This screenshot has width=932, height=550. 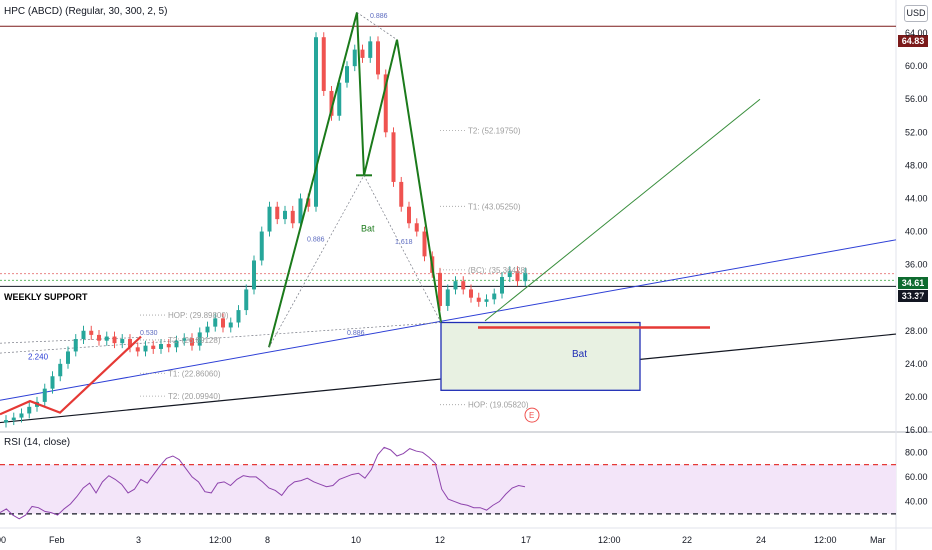 What do you see at coordinates (263, 483) in the screenshot?
I see `rsi-line` at bounding box center [263, 483].